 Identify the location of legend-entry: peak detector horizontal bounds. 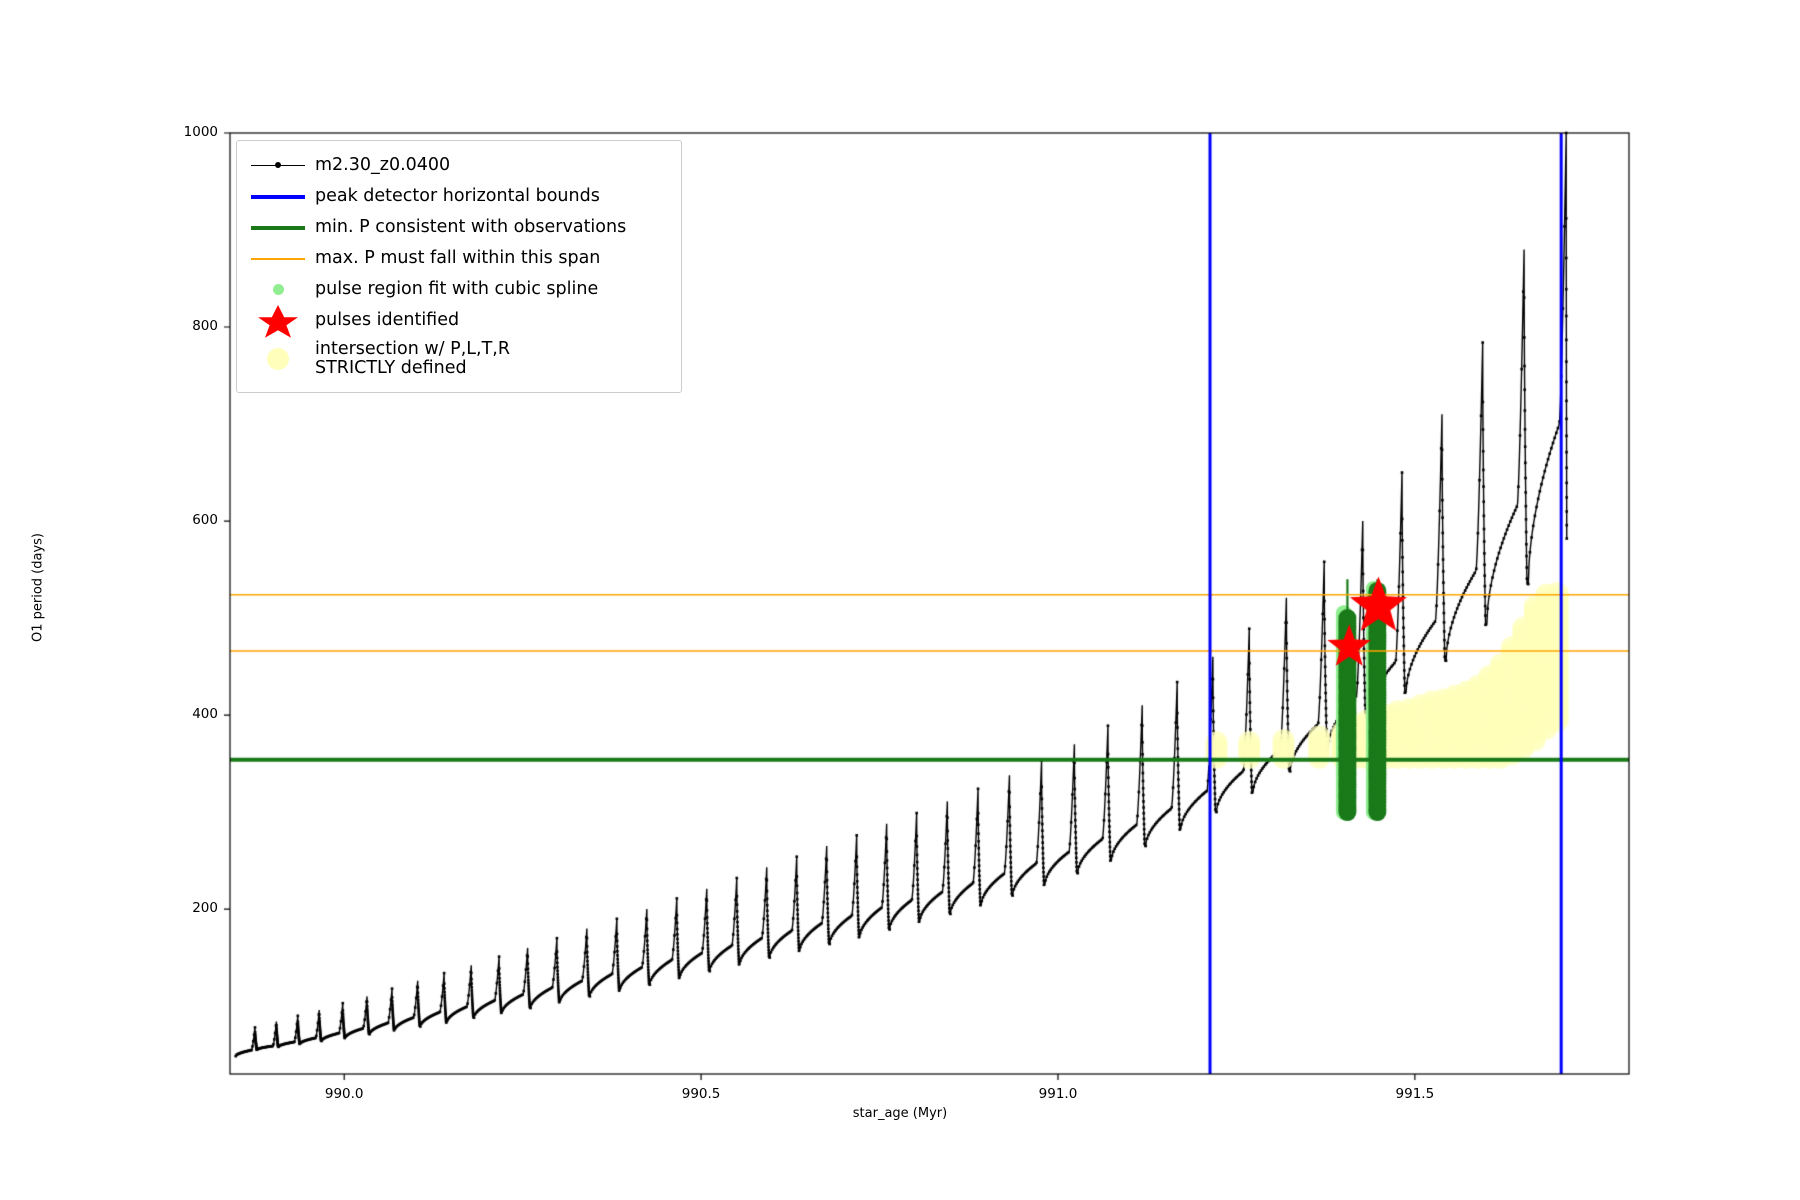
(459, 196).